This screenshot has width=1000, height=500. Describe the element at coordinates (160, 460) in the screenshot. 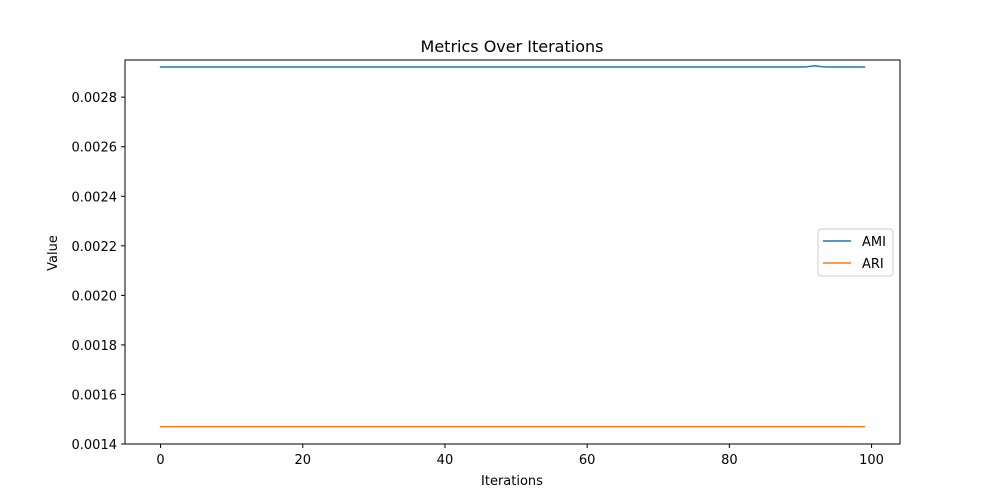

I see `x-tick-label: 0` at that location.